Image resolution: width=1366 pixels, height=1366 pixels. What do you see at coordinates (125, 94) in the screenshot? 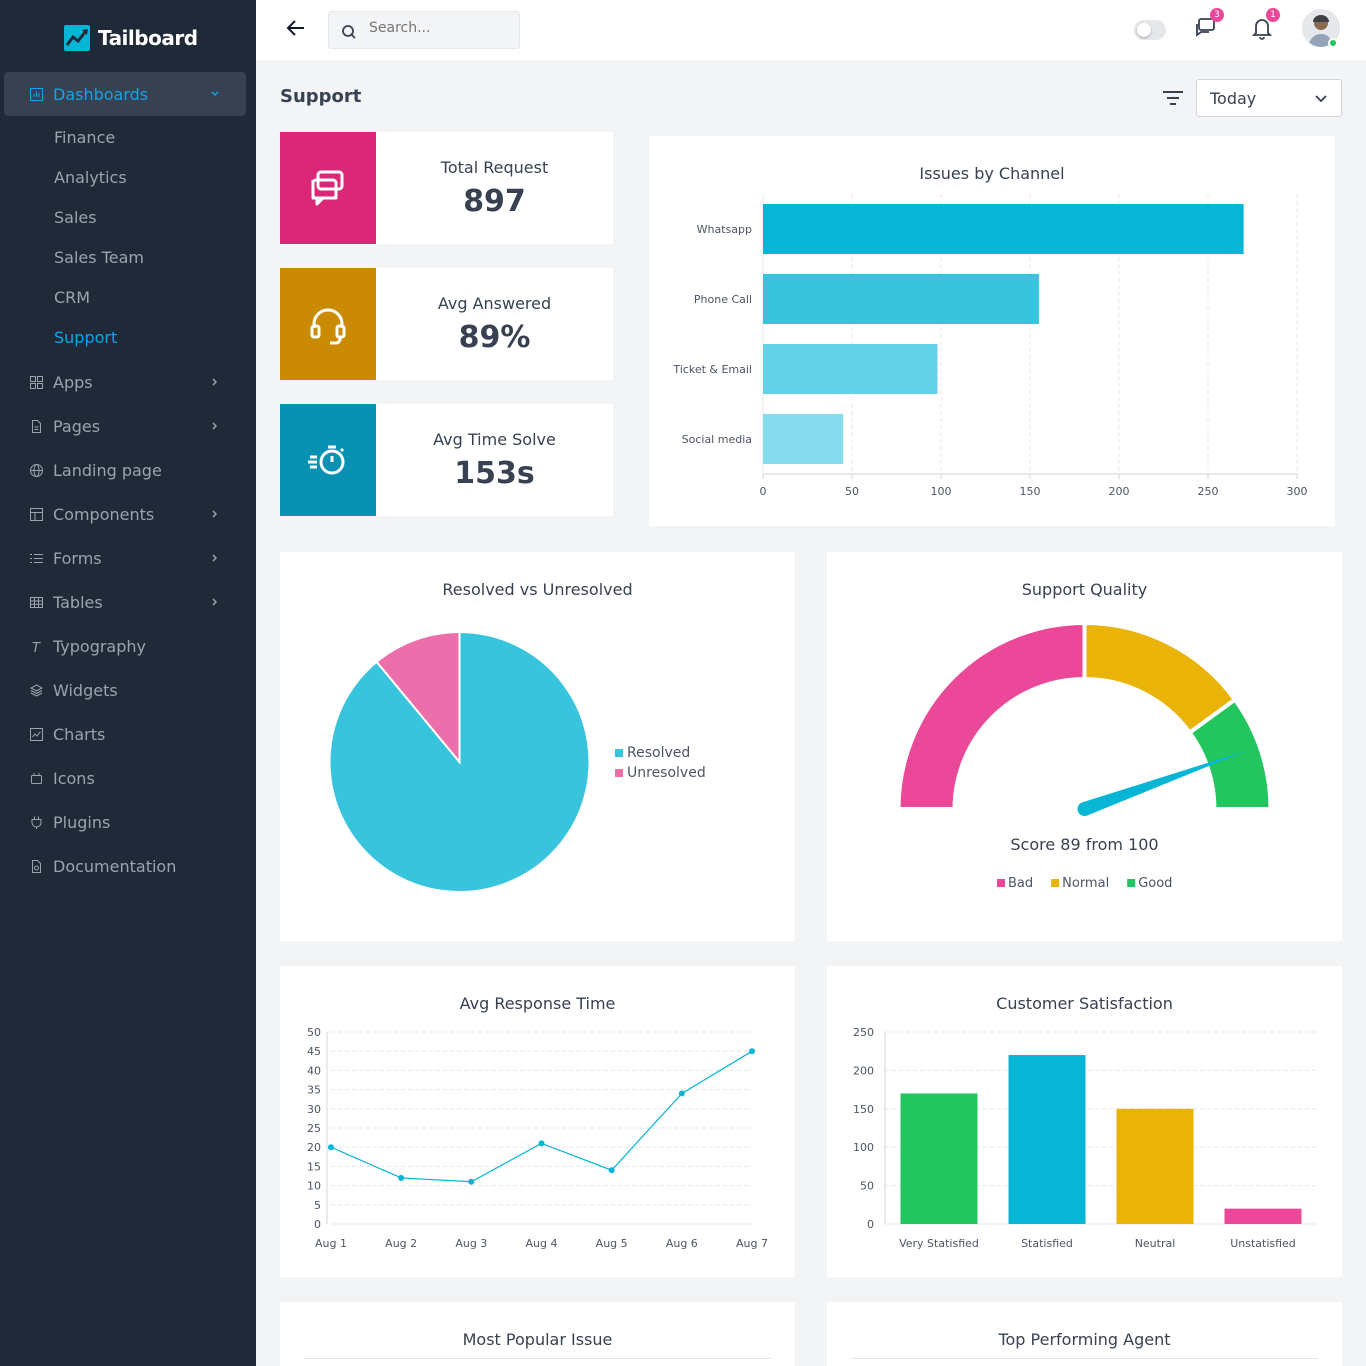
I see `sidebar-item-dashboards: Dashboards` at bounding box center [125, 94].